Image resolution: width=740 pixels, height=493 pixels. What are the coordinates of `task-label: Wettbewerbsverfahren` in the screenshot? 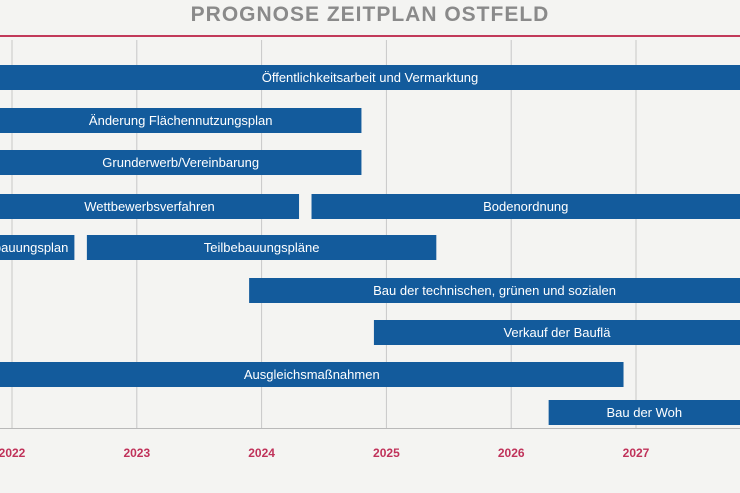 It's located at (149, 206).